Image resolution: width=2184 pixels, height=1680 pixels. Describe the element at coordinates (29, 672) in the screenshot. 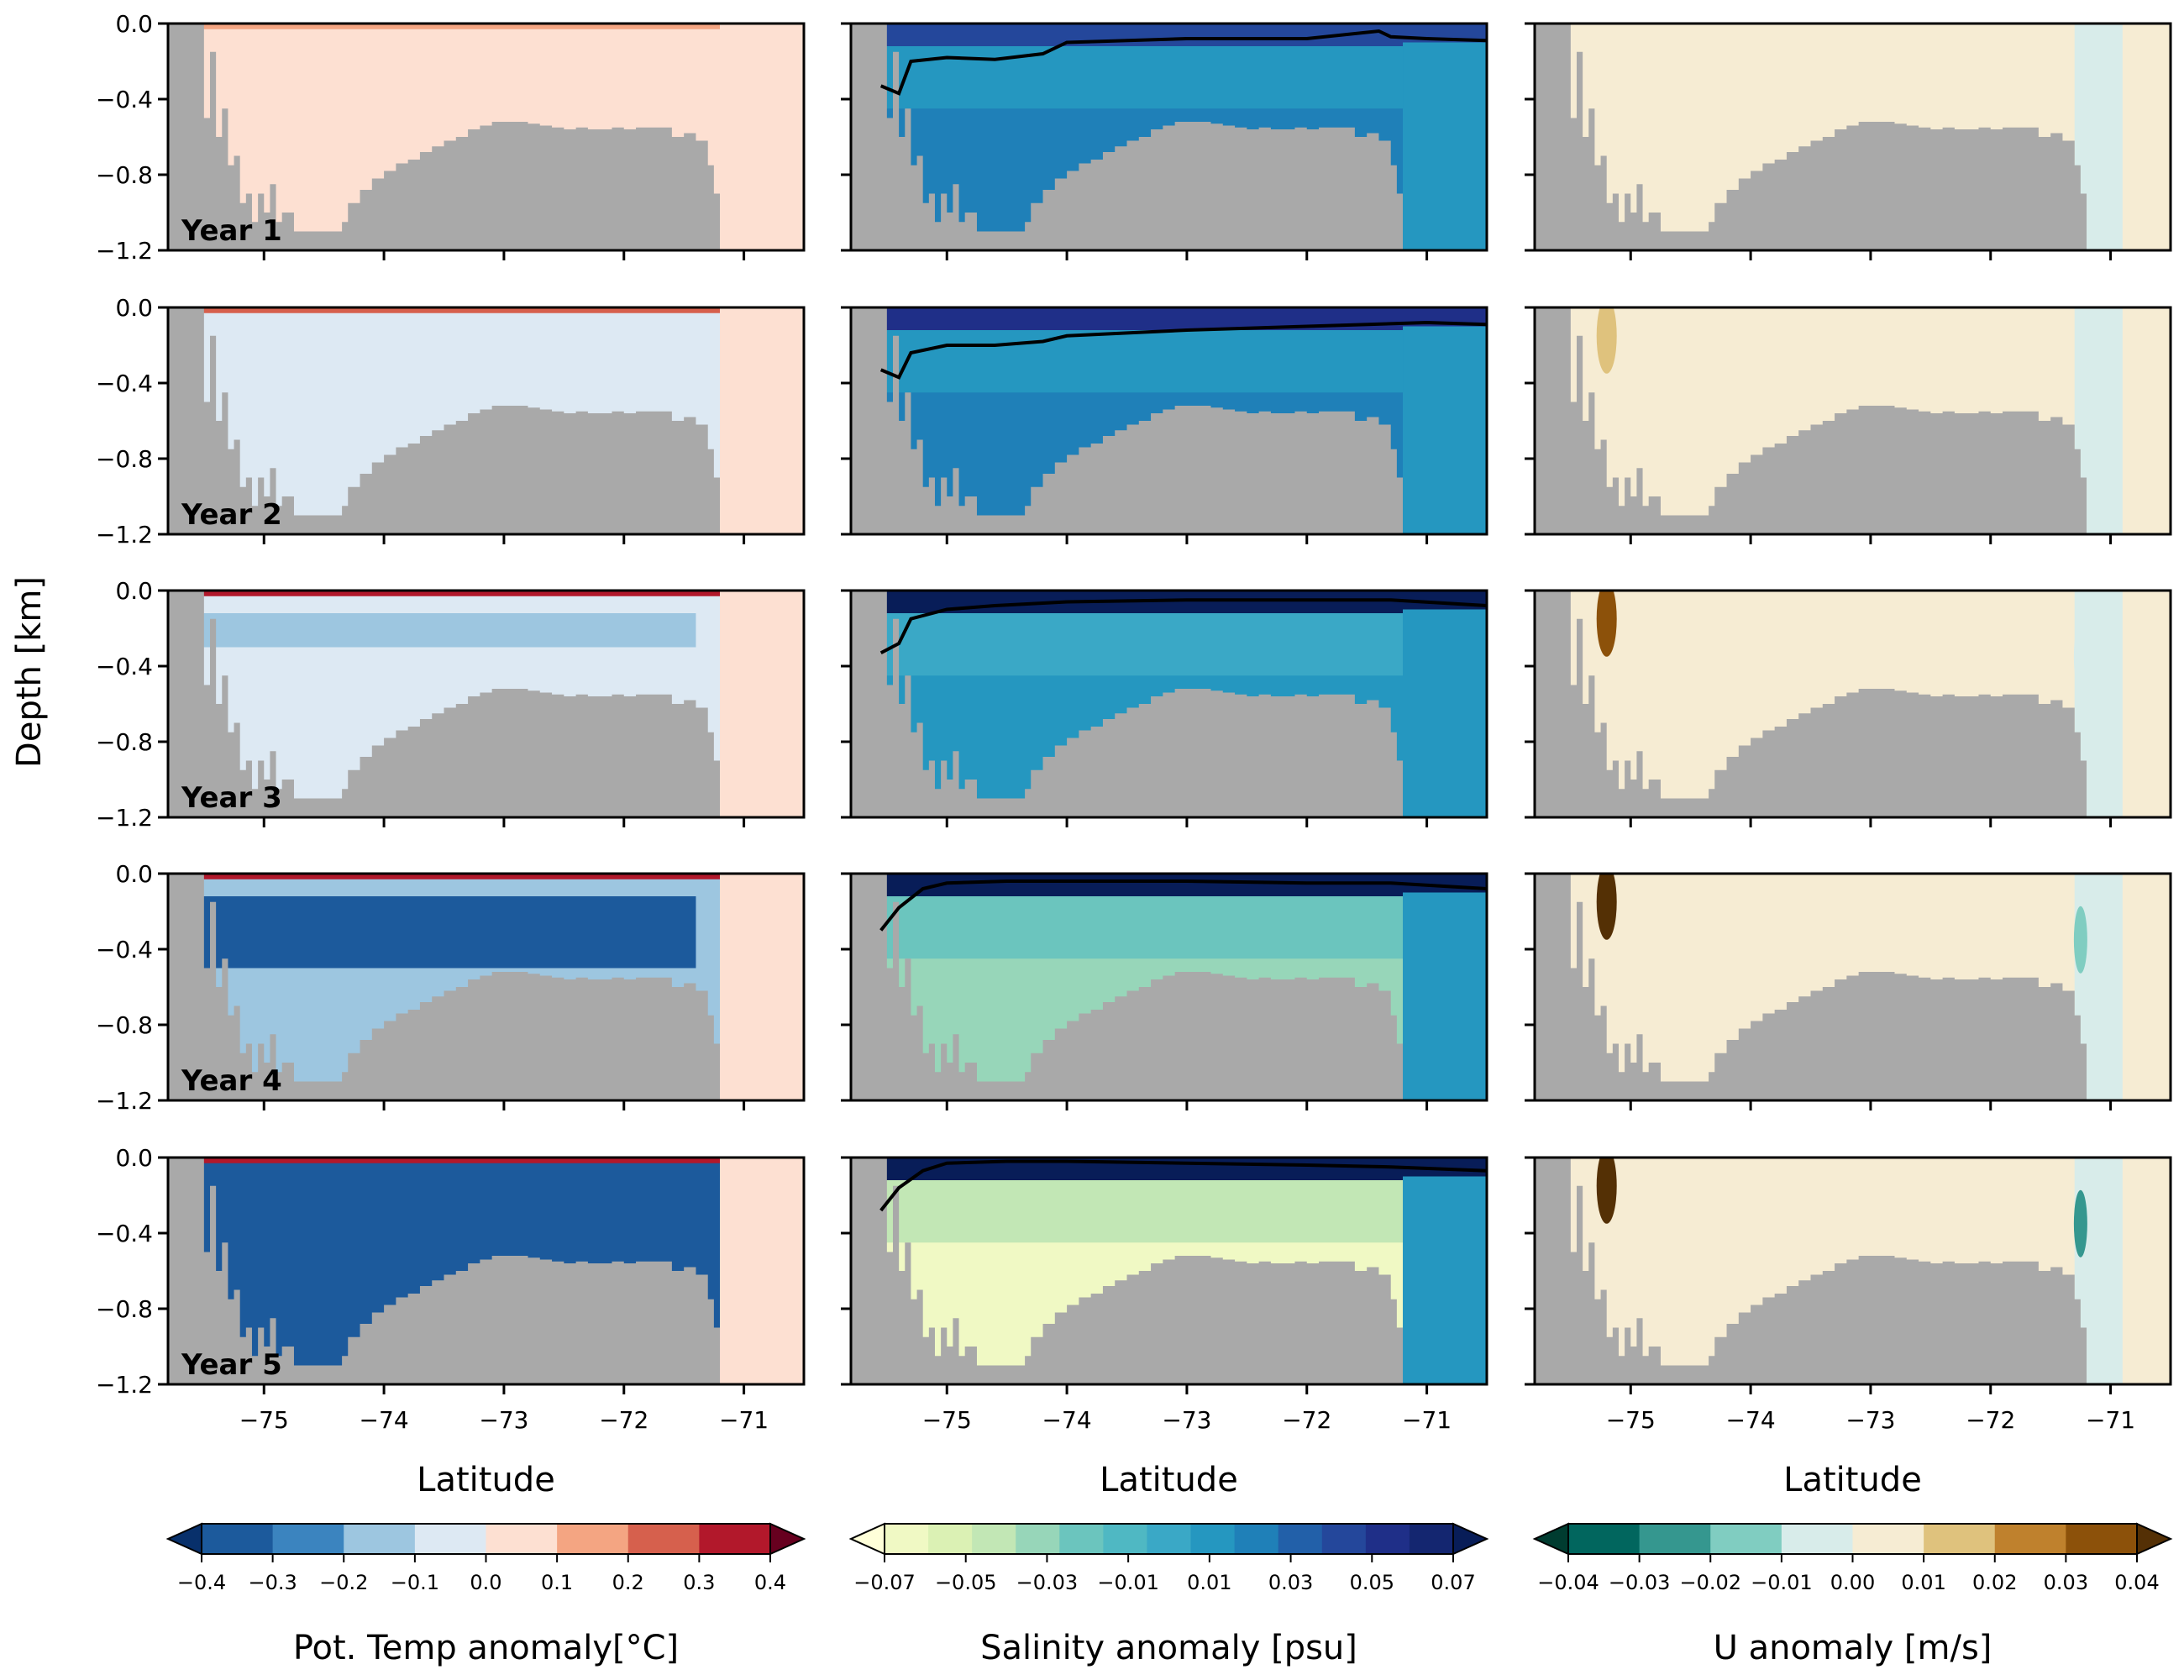

I see `y-axis-label: Depth [km]` at that location.